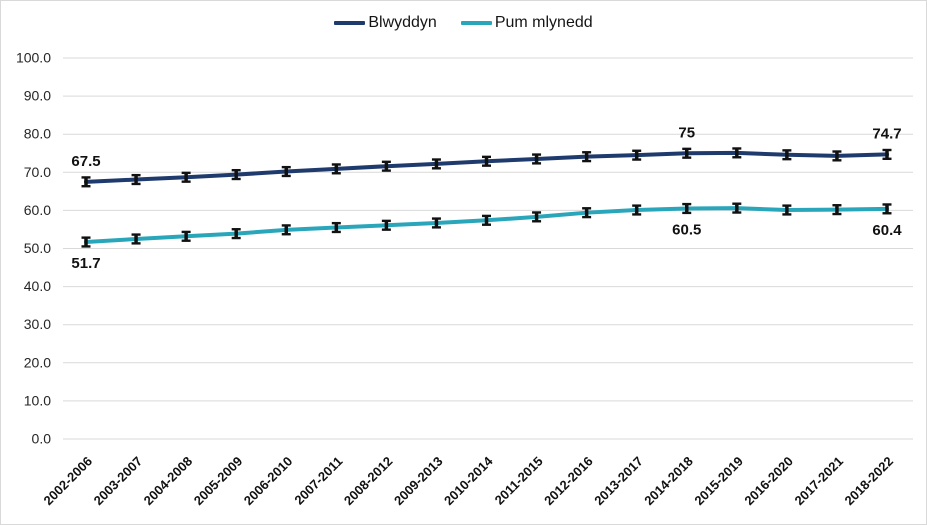 The width and height of the screenshot is (927, 525). I want to click on y-axis-tick-label: 90.0, so click(37, 96).